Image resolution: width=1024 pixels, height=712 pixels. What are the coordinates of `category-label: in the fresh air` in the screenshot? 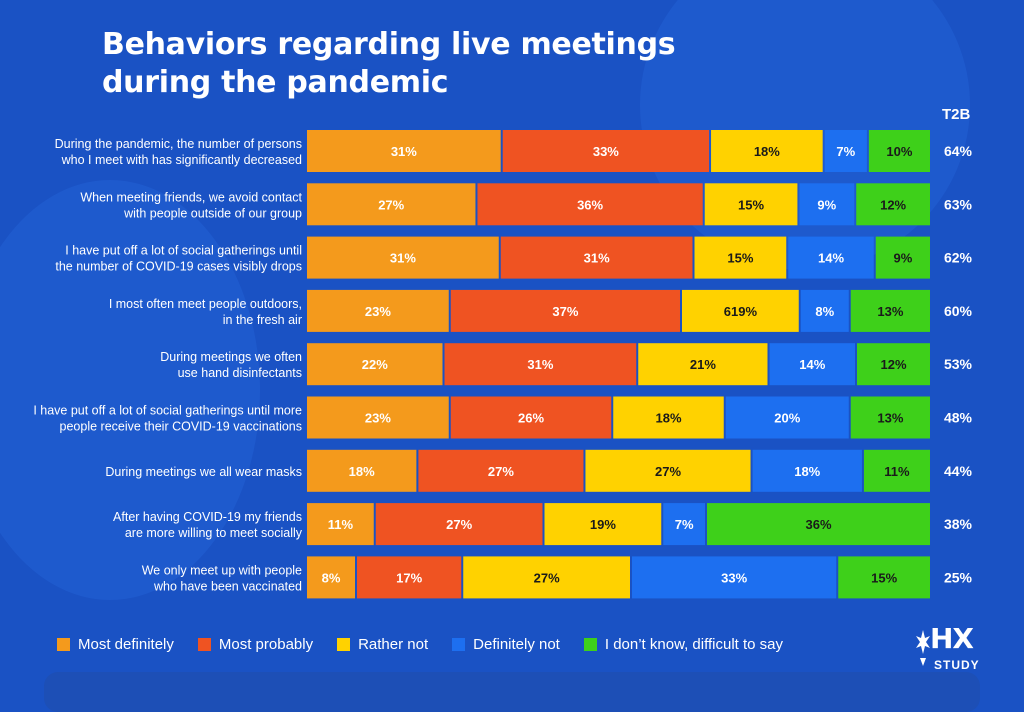 It's located at (262, 320).